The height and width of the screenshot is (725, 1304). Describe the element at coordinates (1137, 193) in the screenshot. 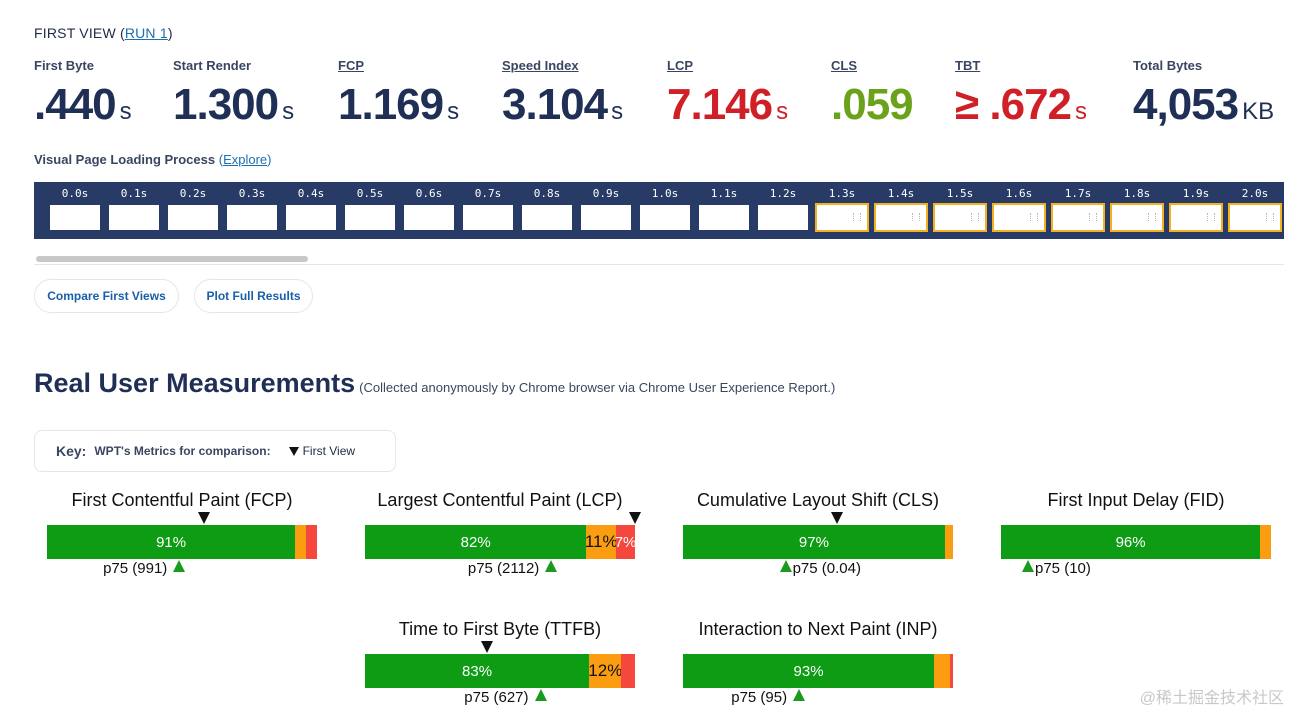

I see `frame-time: 1.8s` at that location.